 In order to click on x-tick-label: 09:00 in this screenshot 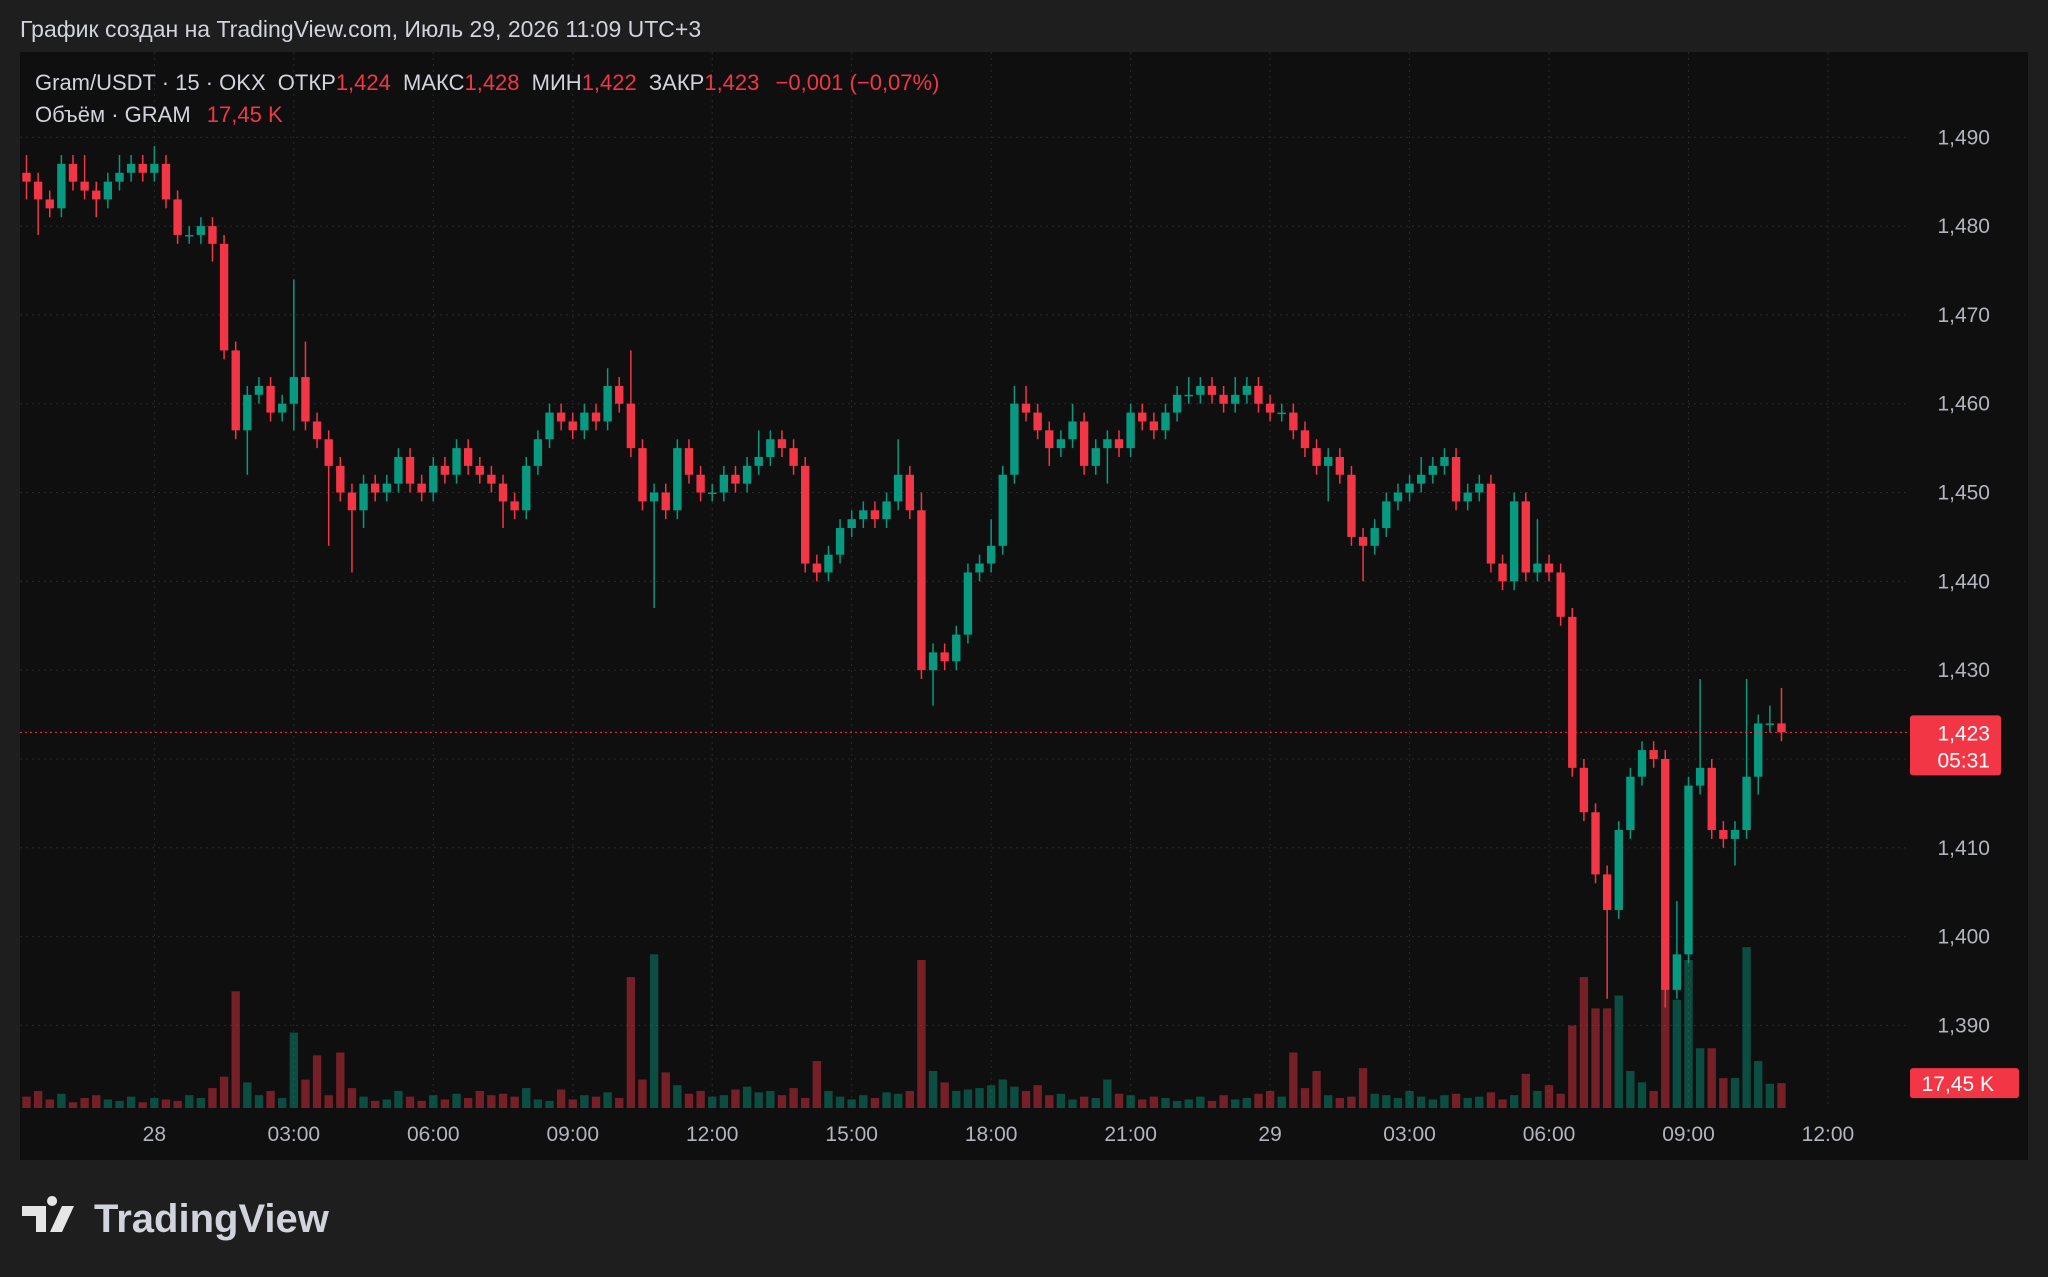, I will do `click(572, 1134)`.